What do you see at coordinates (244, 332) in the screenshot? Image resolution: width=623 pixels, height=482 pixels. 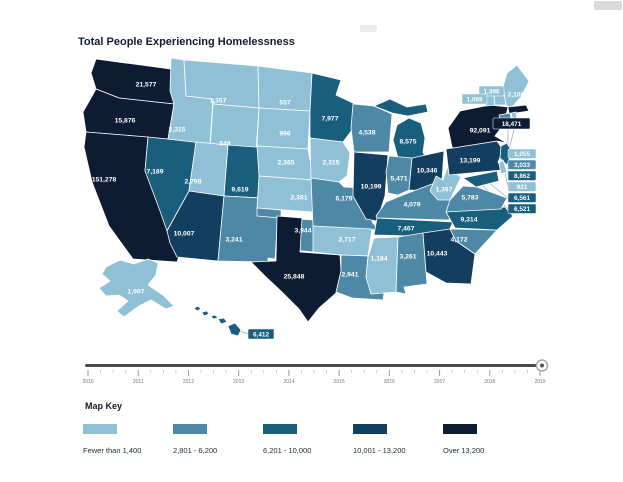 I see `leader-line-HI` at bounding box center [244, 332].